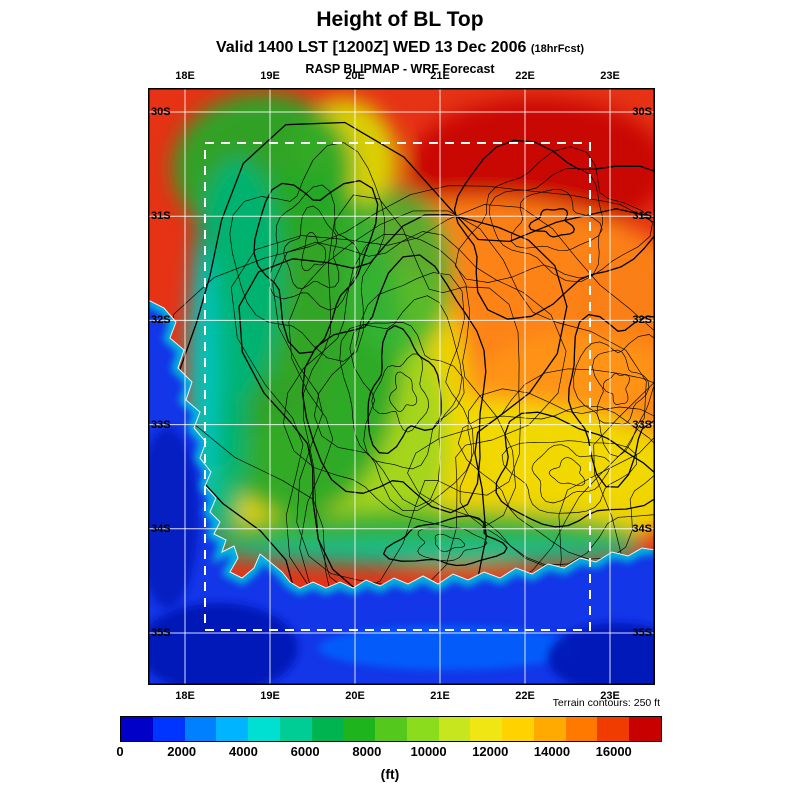 This screenshot has height=800, width=800. I want to click on terrain-contour-note: Terrain contours: 250 ft, so click(606, 703).